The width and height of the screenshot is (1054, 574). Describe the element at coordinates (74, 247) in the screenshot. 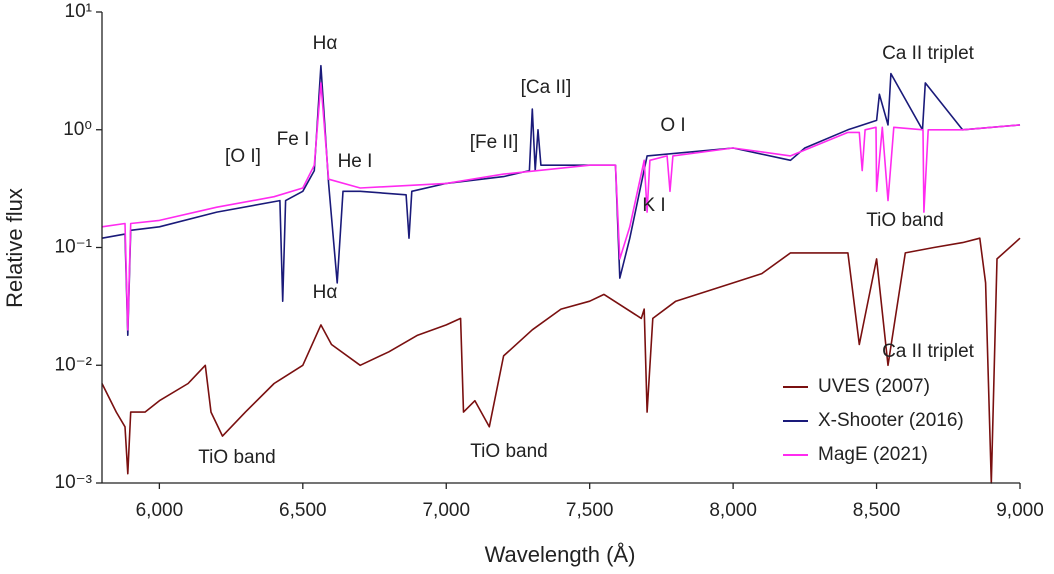

I see `y-tick-label: 10⁻¹` at that location.